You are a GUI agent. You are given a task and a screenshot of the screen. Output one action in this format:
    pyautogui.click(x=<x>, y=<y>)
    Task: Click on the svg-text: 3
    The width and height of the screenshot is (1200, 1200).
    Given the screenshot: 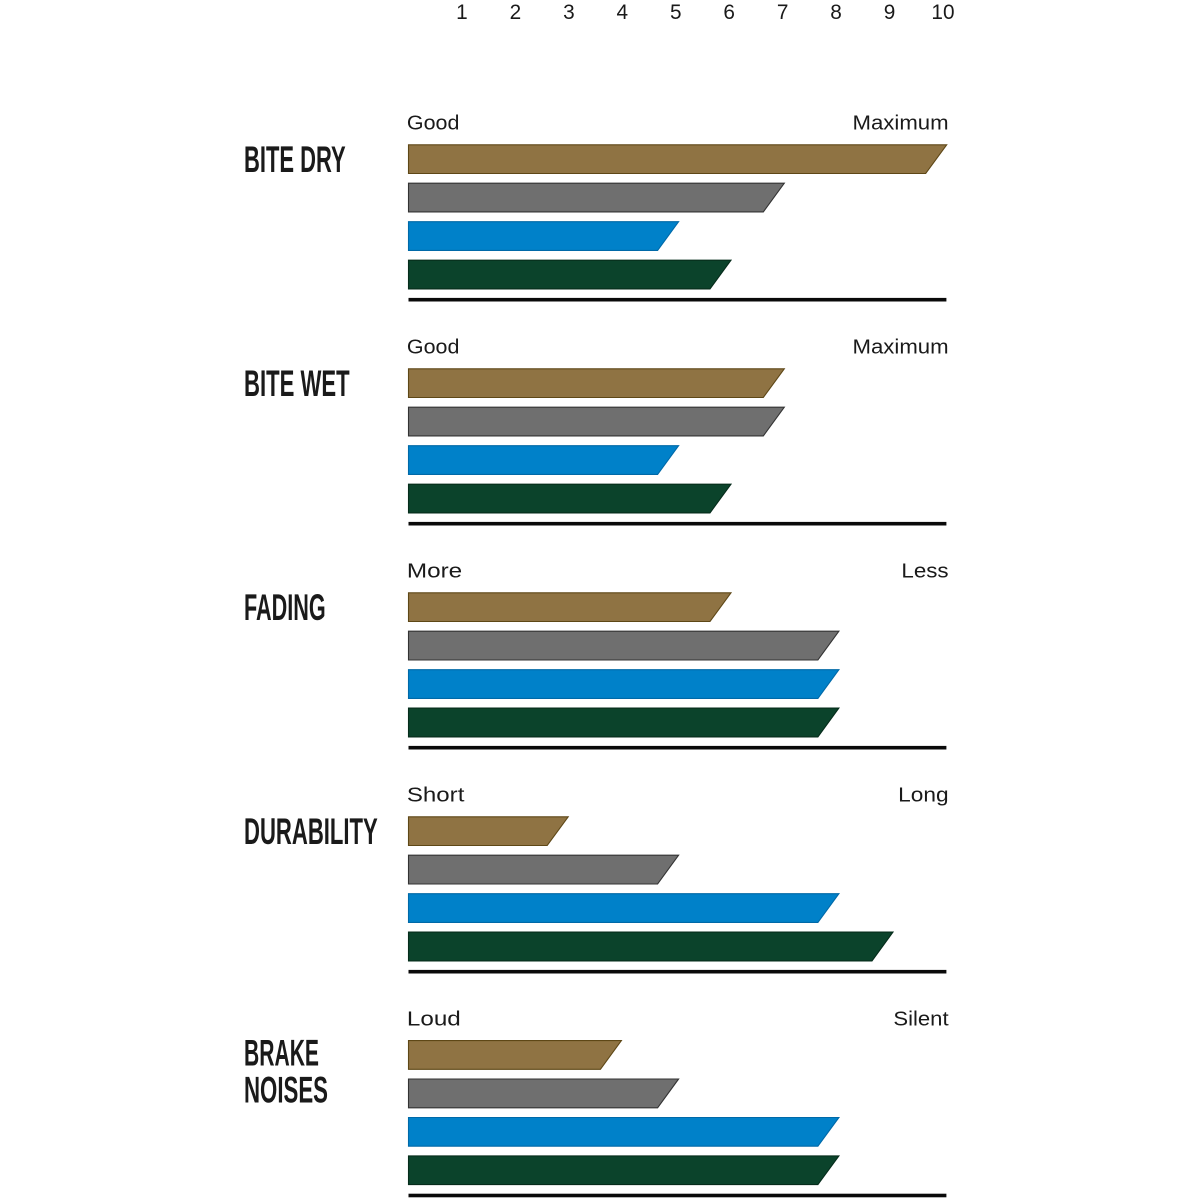 What is the action you would take?
    pyautogui.click(x=569, y=12)
    